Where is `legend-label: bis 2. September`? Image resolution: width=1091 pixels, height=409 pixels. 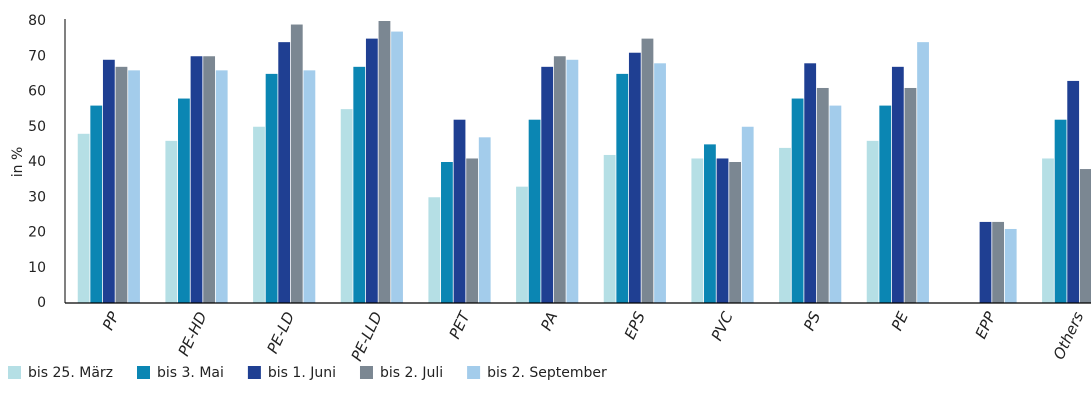
legend-label: bis 2. September is located at coordinates (547, 373).